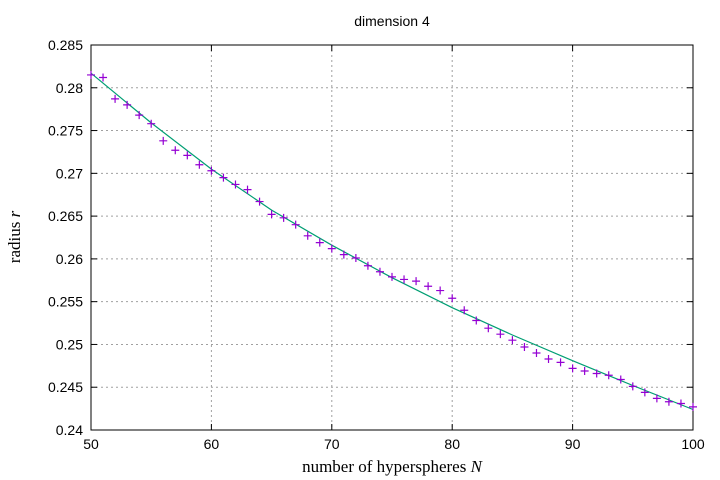 The height and width of the screenshot is (480, 720). I want to click on y-tick-label: 0.265, so click(65, 216).